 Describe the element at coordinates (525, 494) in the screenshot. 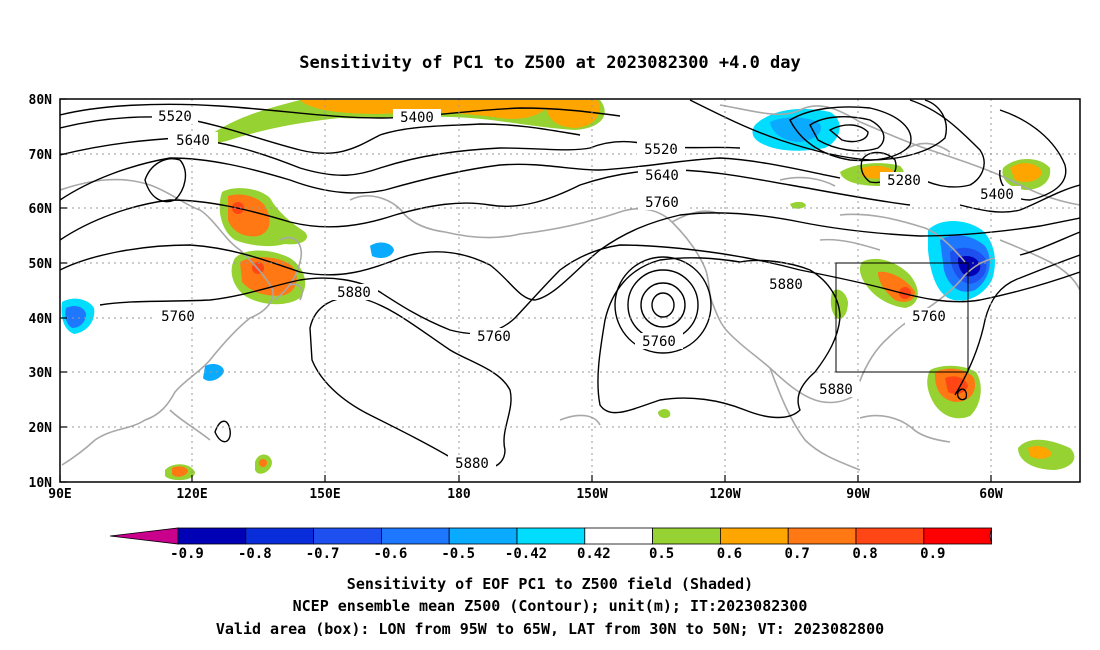

I see `lon-tick-labels: 90E 120E 150E 180 150W 120W 90W 60W` at that location.